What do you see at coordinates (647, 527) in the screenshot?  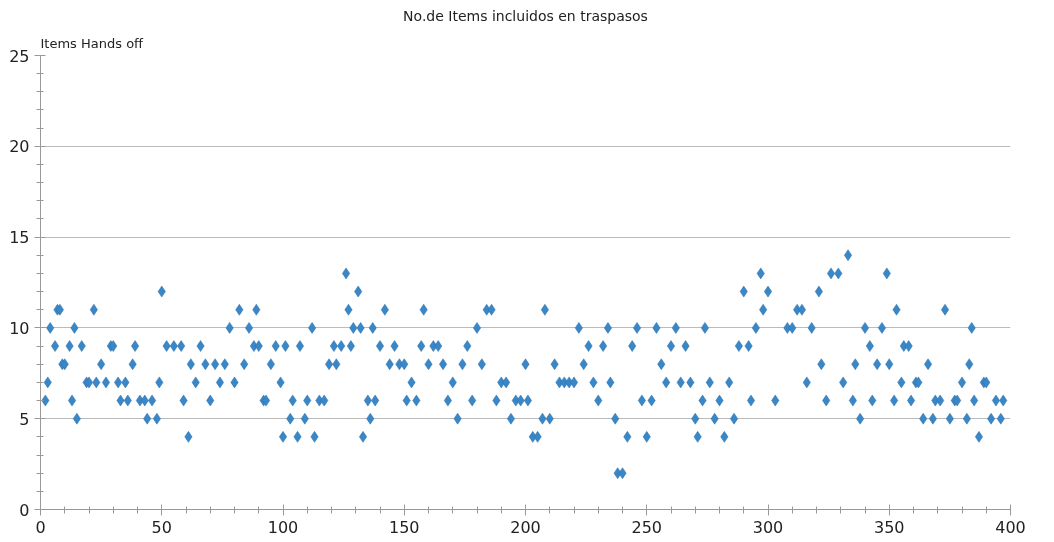 I see `x-tick-label: 250` at bounding box center [647, 527].